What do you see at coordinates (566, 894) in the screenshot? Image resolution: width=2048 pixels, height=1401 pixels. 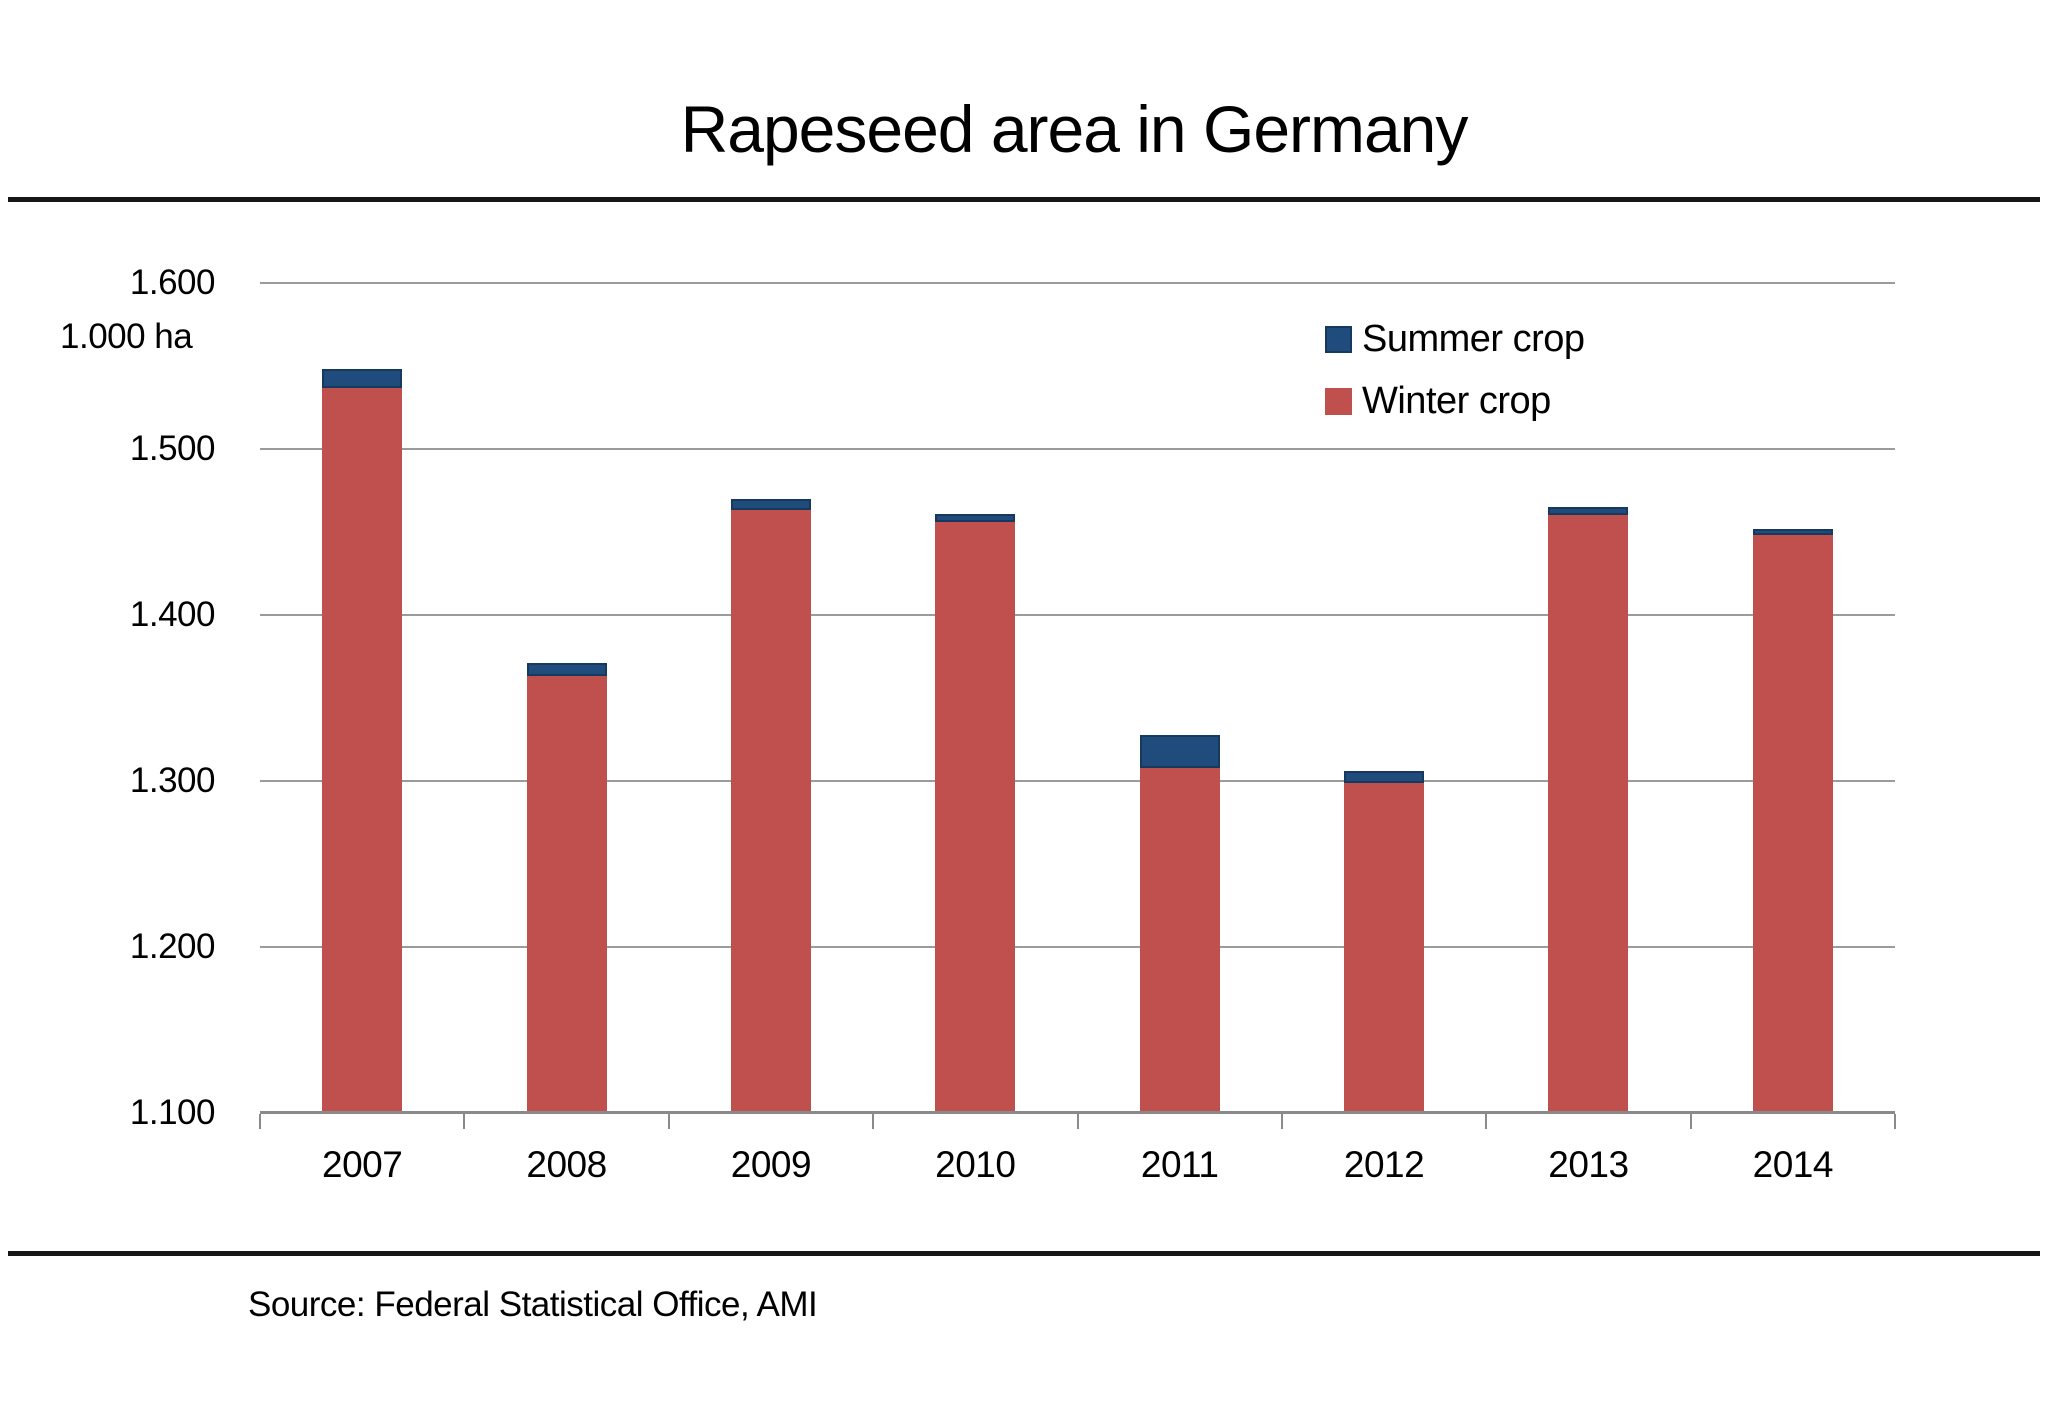 I see `bar-winter-crop-2008` at bounding box center [566, 894].